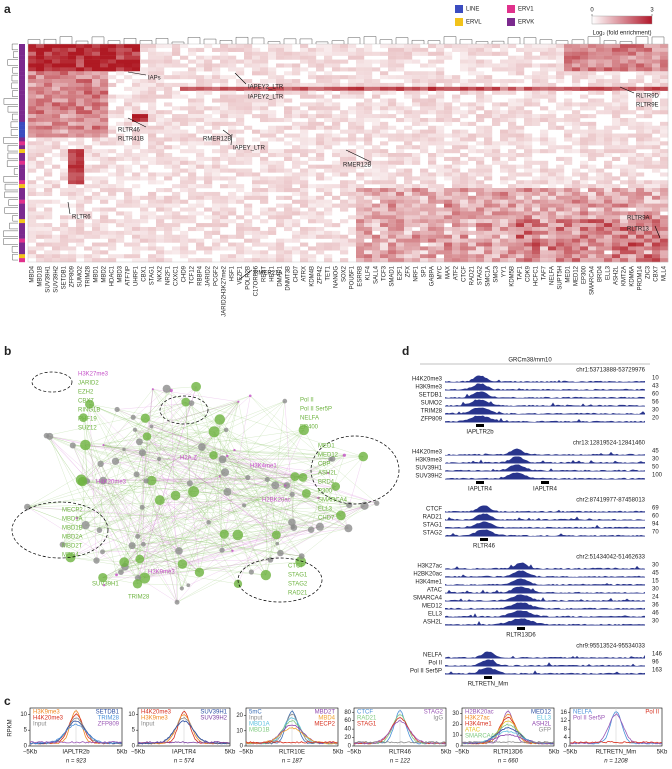 Image resolution: width=672 pixels, height=769 pixels. I want to click on track-max: 50, so click(655, 468).